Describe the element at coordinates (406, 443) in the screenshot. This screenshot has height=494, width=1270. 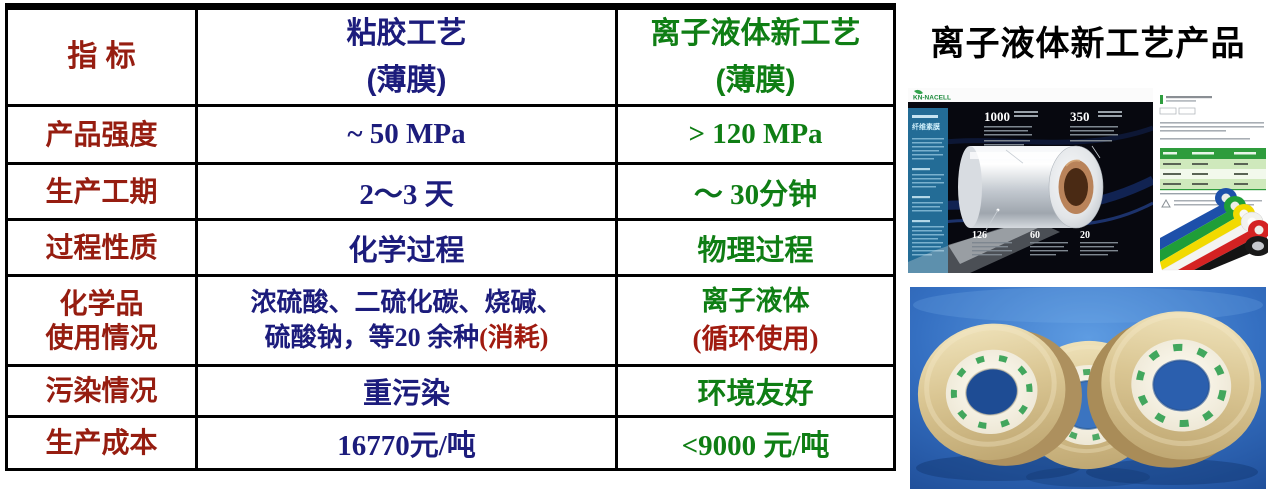
I see `old-process-value: 16770元/吨` at that location.